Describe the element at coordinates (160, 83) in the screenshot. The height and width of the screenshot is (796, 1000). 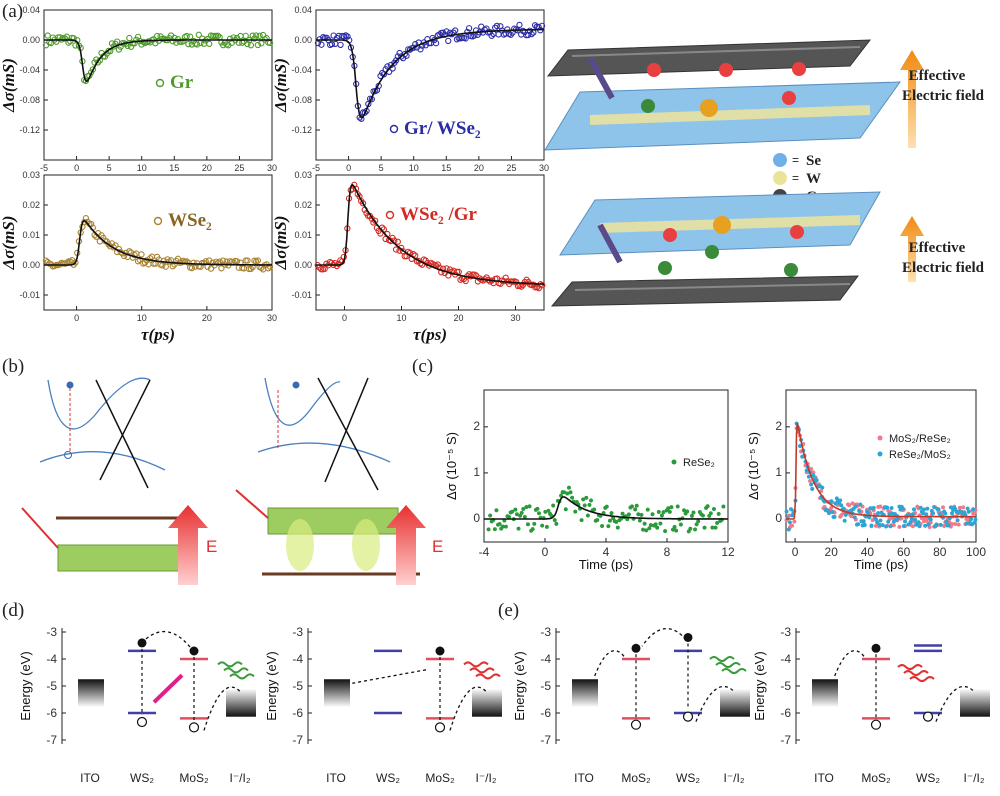
I see `legend-marker` at that location.